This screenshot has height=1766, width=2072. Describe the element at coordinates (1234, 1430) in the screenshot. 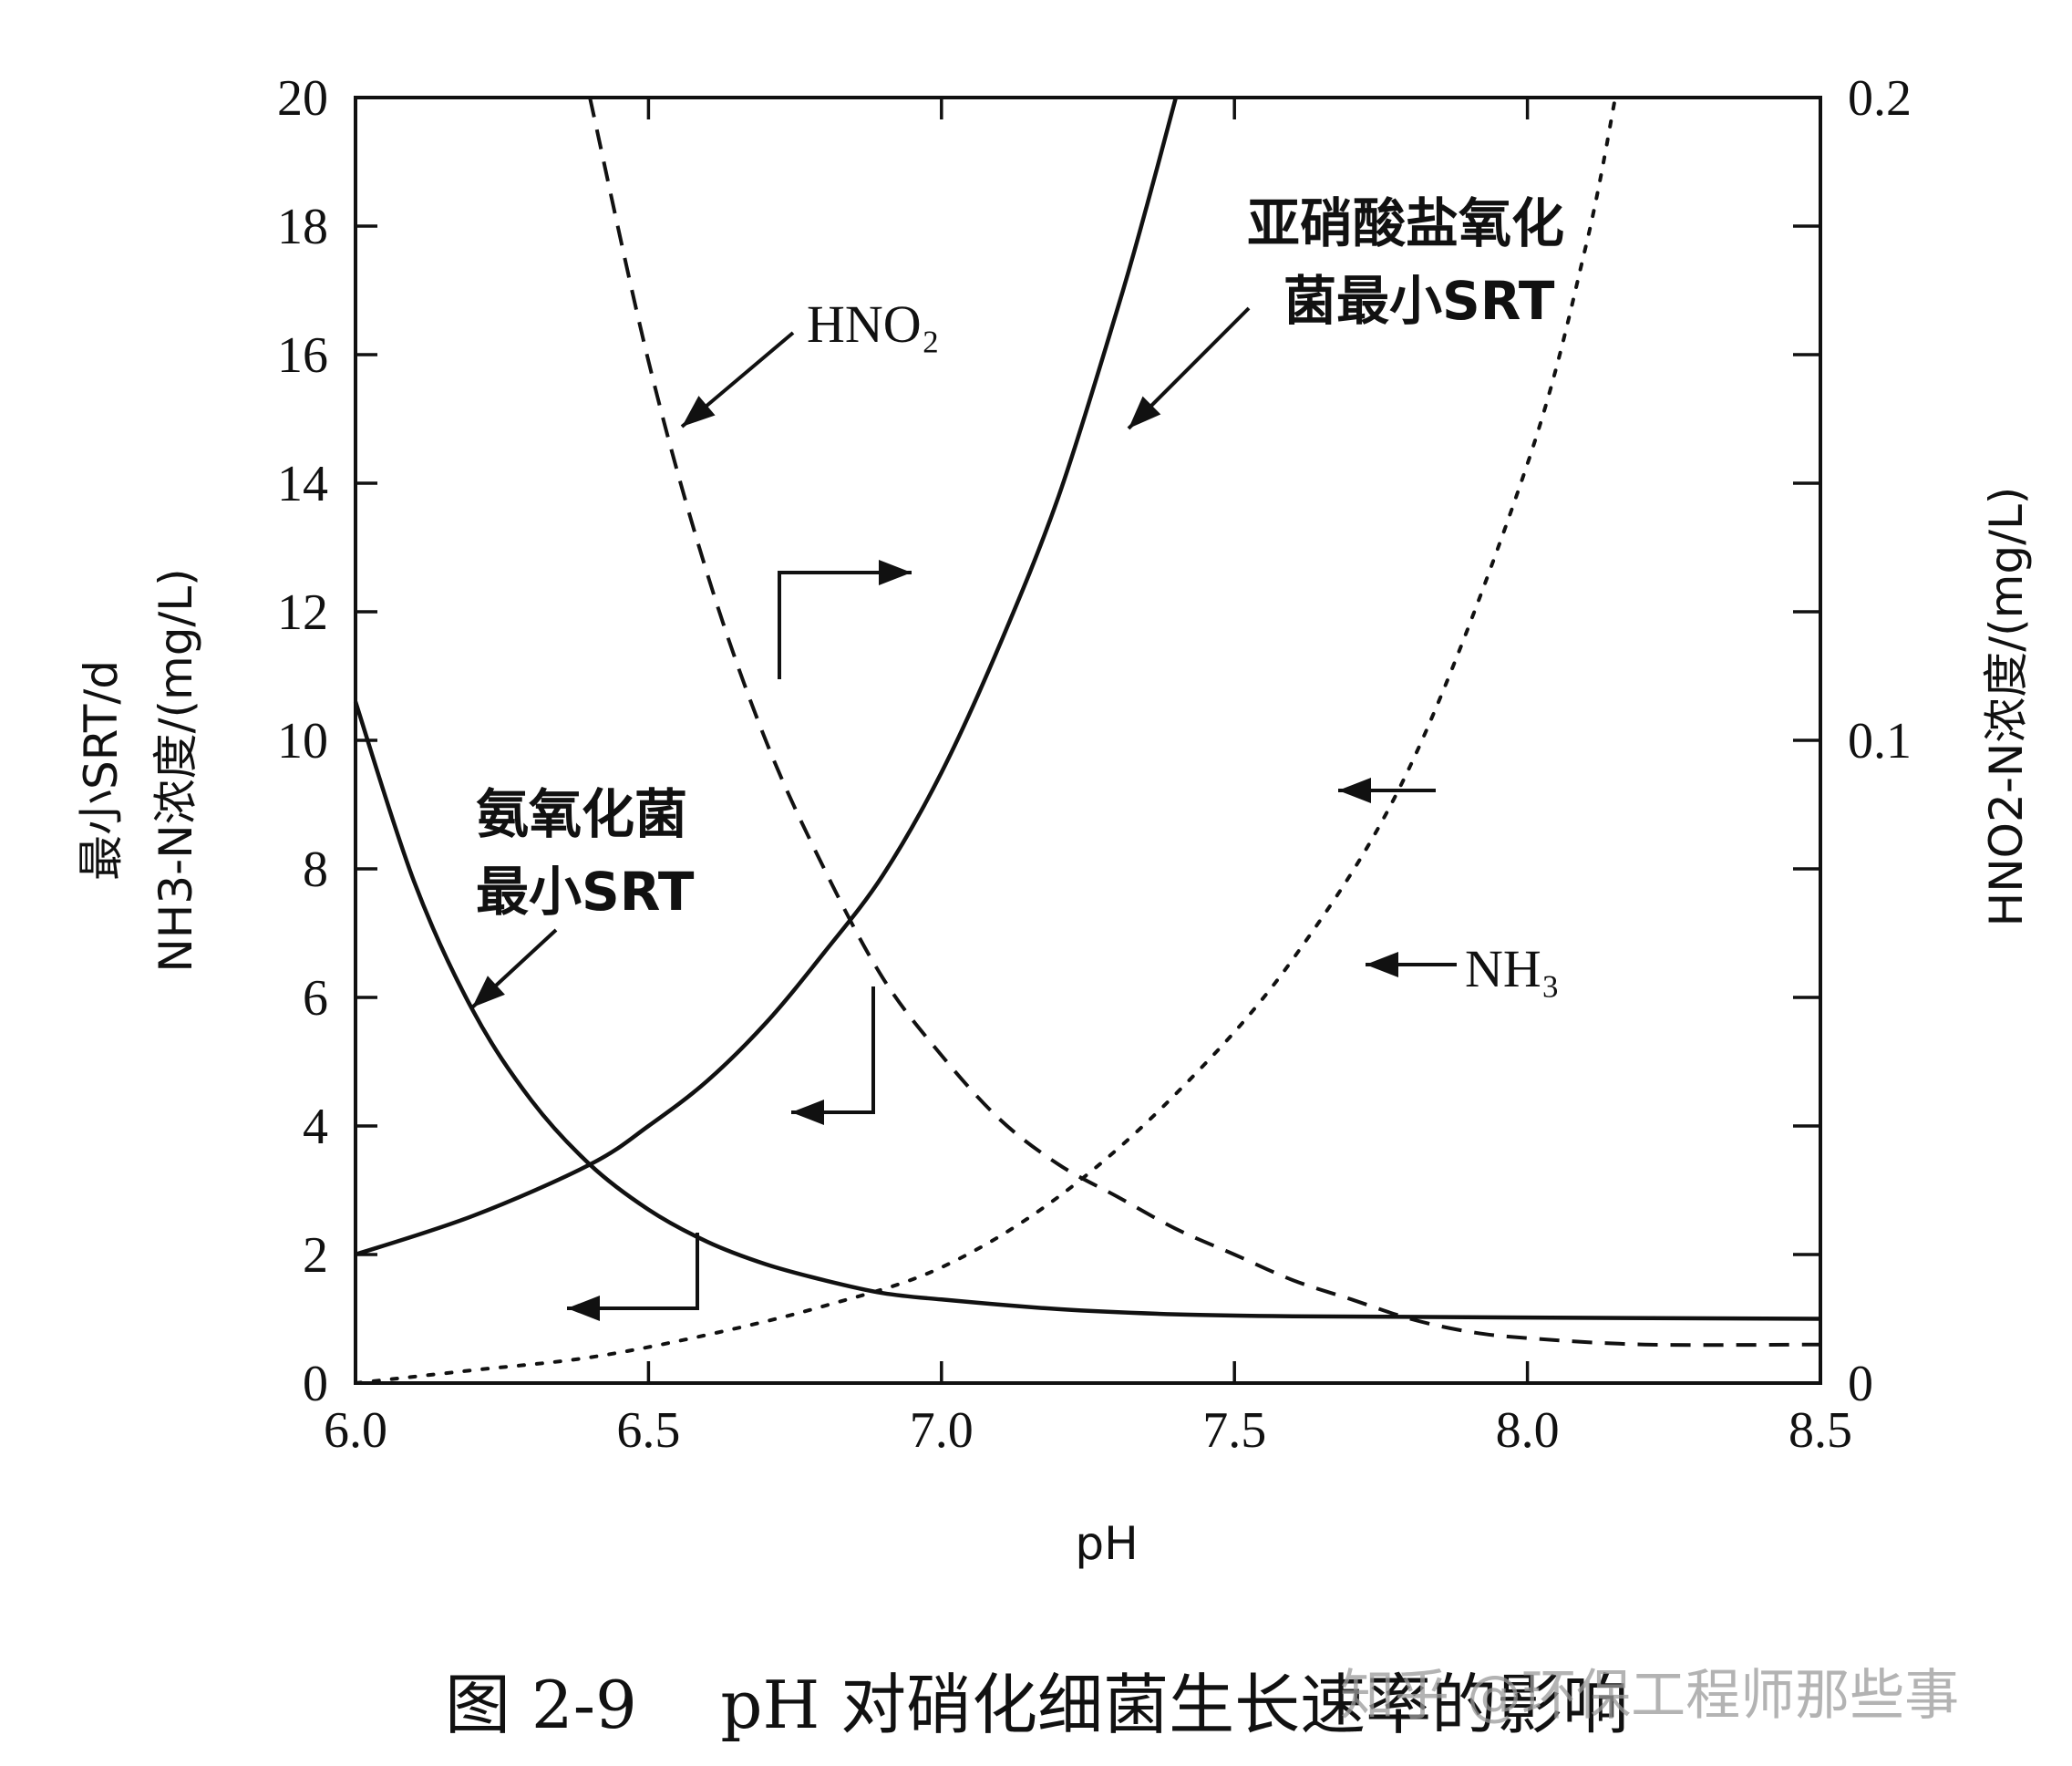

I see `x-tick-label: 7.5` at that location.